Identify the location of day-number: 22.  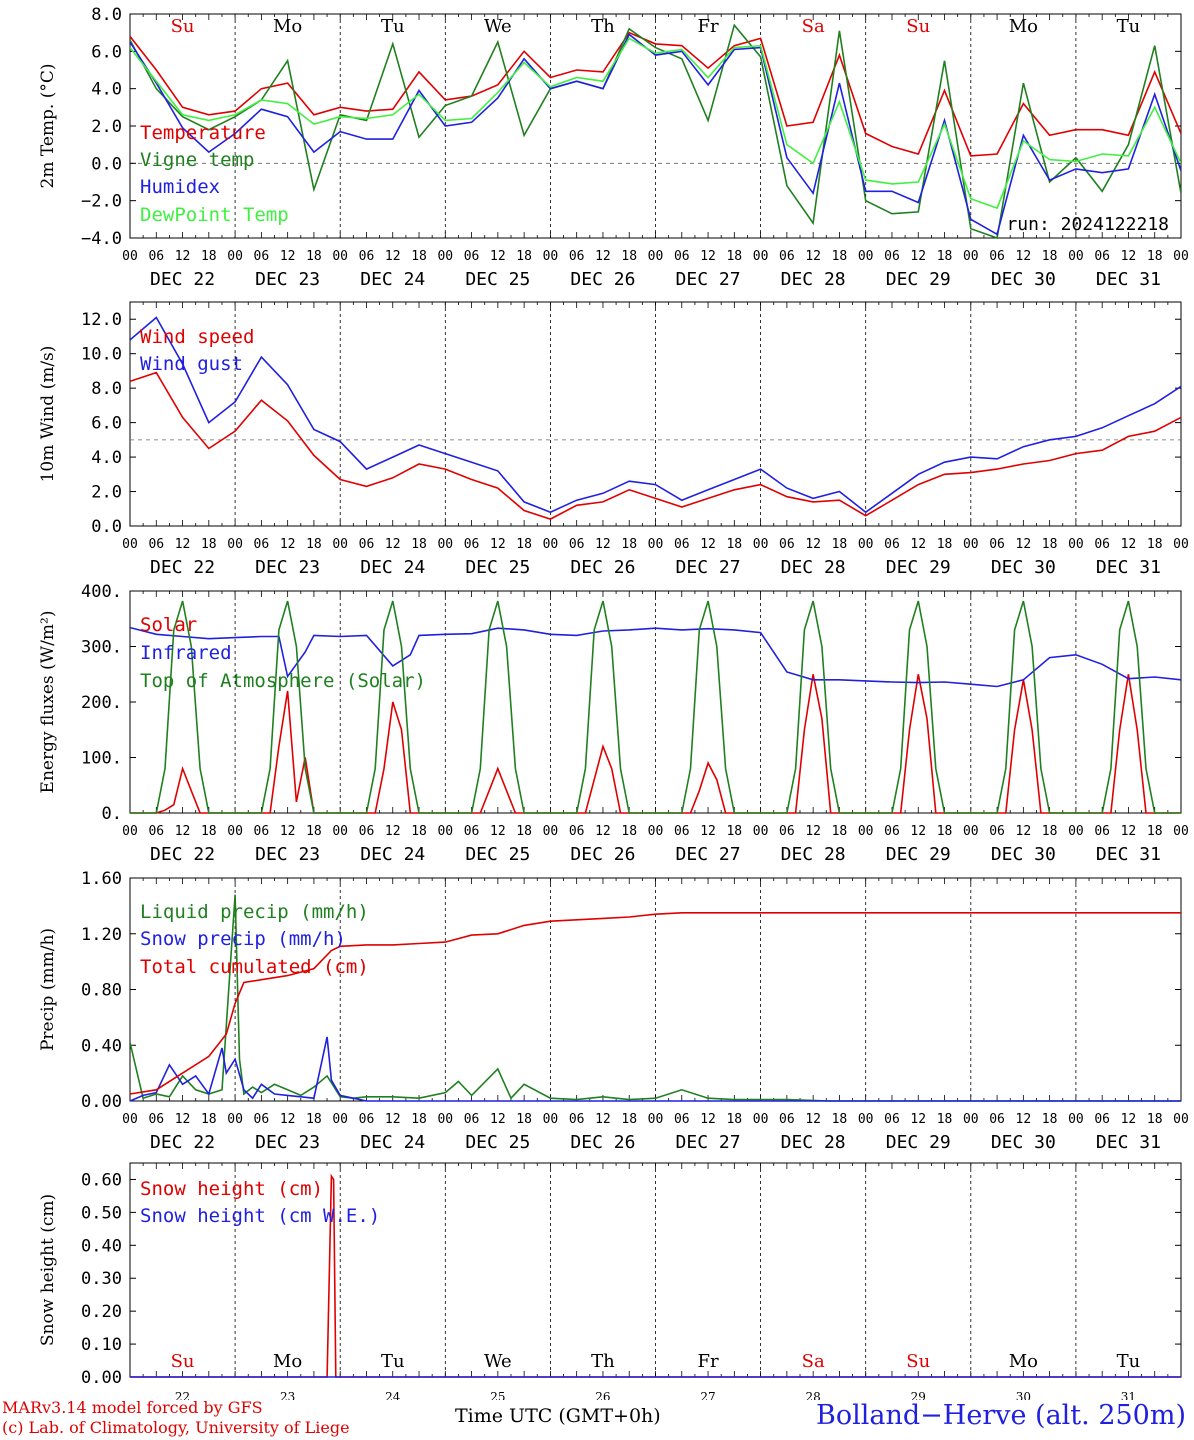
(182, 1395).